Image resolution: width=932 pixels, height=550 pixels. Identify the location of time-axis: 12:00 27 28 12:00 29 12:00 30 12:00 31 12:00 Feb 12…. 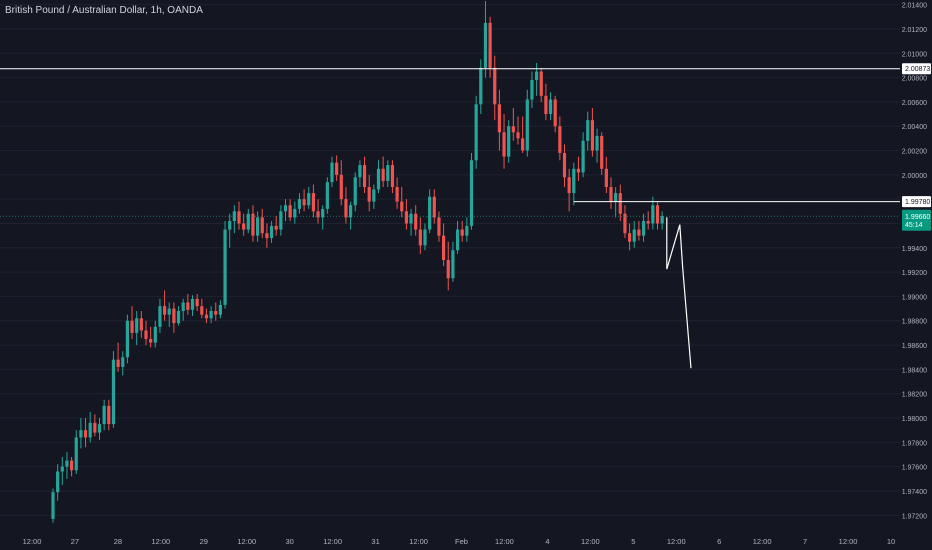
(459, 541).